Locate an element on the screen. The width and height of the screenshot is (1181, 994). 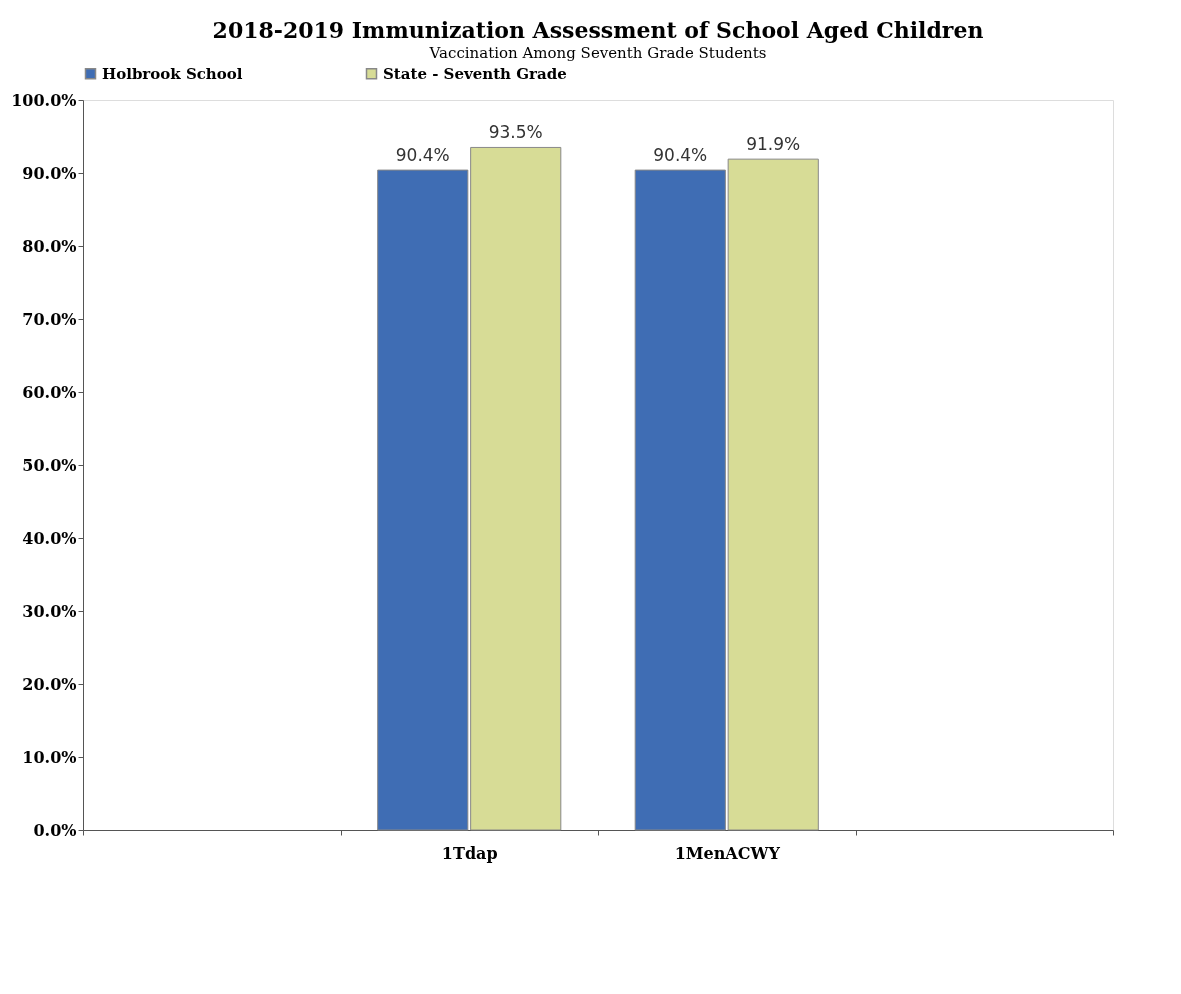
data-label: 91.9% is located at coordinates (773, 144).